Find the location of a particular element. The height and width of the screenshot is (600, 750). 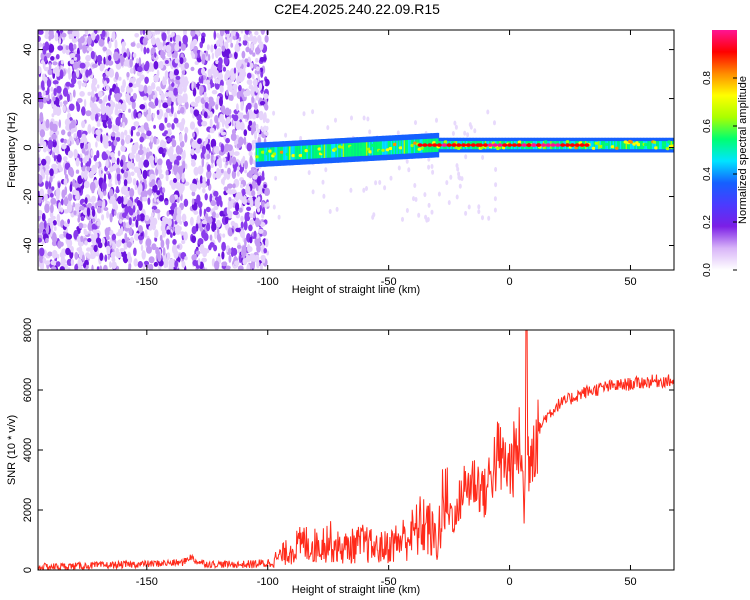

y-tick-label: -40 is located at coordinates (28, 246).